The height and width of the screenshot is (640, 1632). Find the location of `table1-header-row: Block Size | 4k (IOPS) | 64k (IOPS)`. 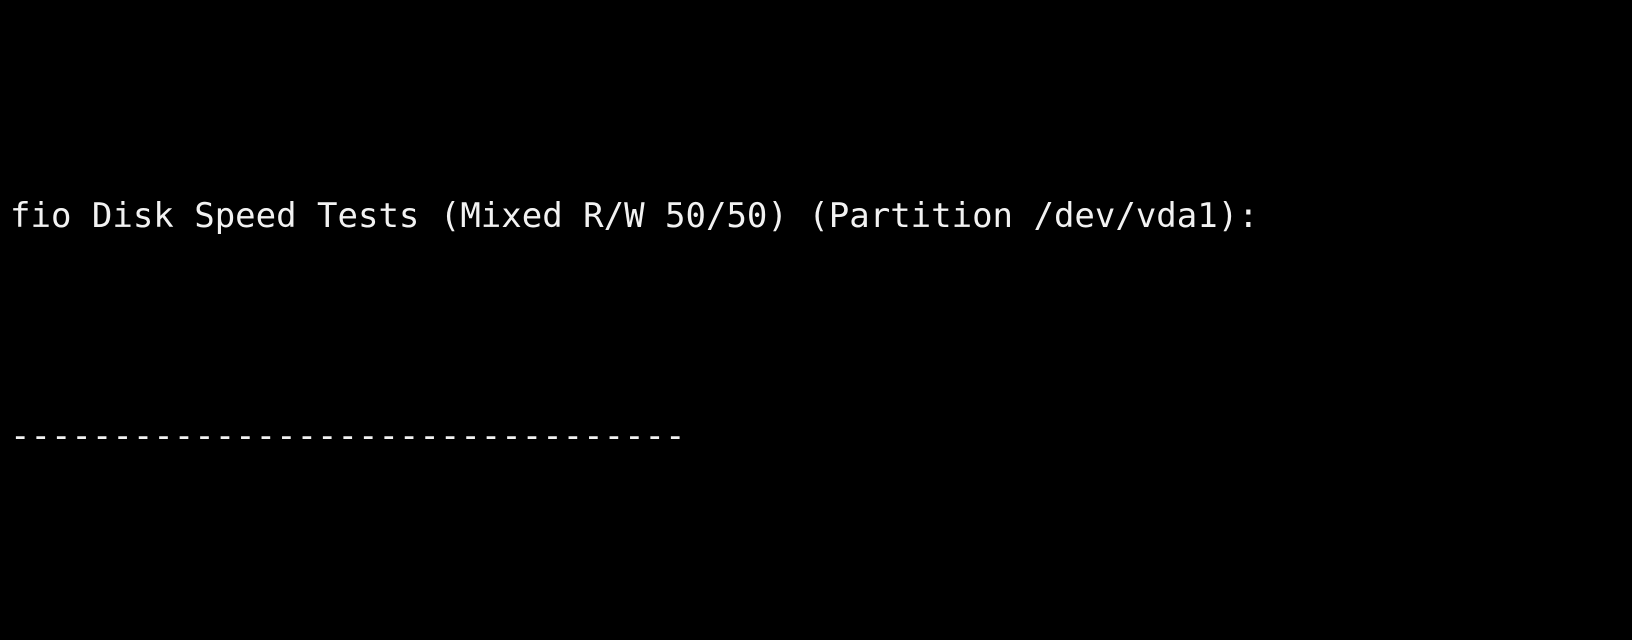

table1-header-row: Block Size | 4k (IOPS) | 64k (IOPS) is located at coordinates (821, 637).